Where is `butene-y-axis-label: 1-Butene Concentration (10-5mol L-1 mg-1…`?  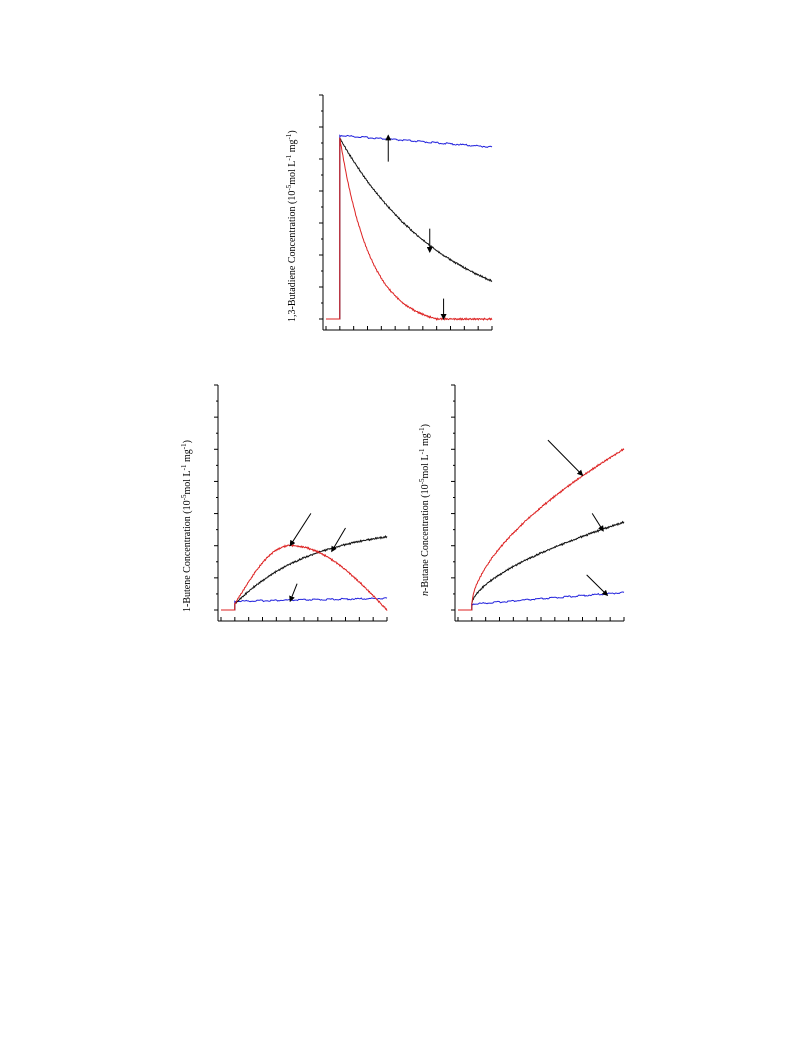 butene-y-axis-label: 1-Butene Concentration (10-5mol L-1 mg-1… is located at coordinates (186, 526).